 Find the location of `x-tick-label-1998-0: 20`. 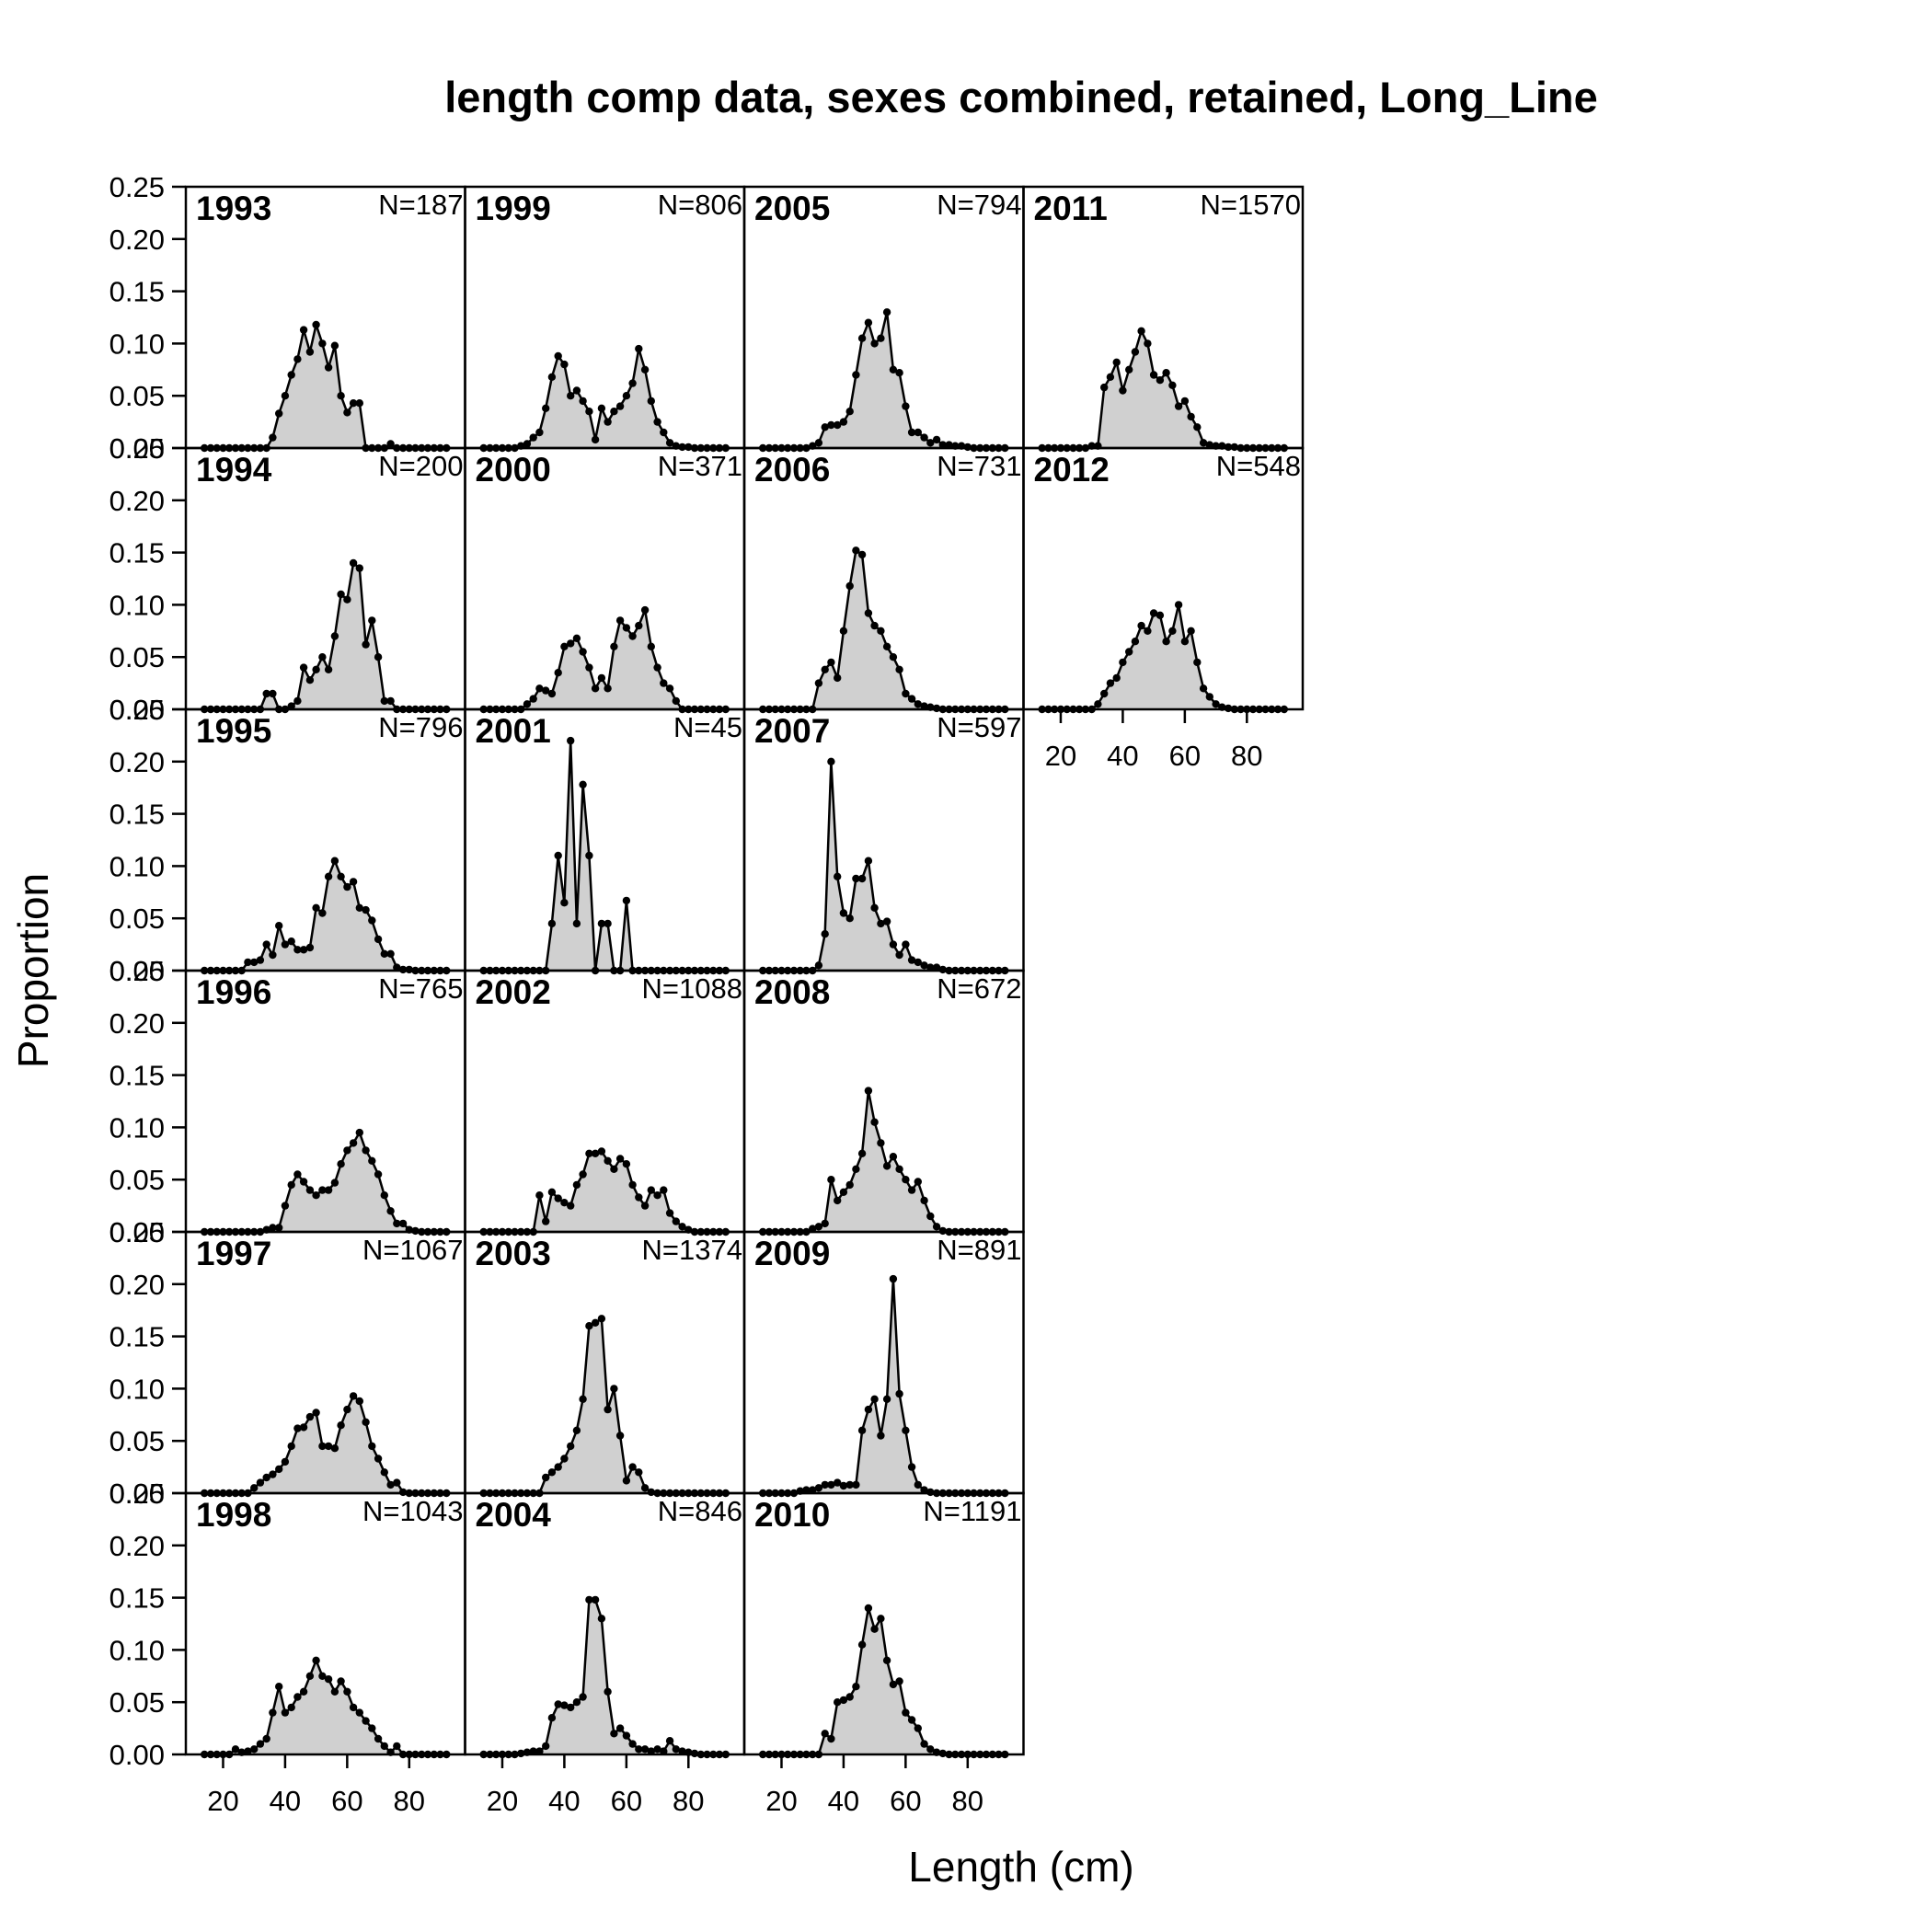

x-tick-label-1998-0: 20 is located at coordinates (222, 1801).